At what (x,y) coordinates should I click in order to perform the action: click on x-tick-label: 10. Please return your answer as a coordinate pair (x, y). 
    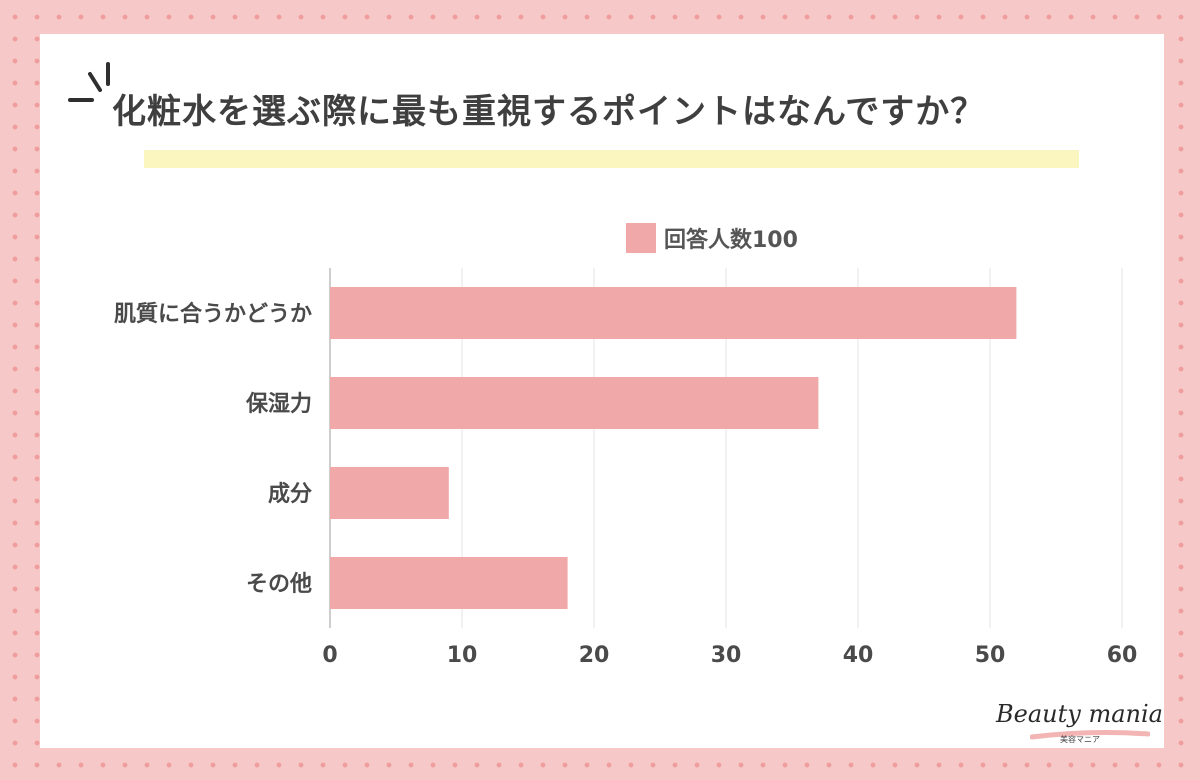
    Looking at the image, I should click on (462, 655).